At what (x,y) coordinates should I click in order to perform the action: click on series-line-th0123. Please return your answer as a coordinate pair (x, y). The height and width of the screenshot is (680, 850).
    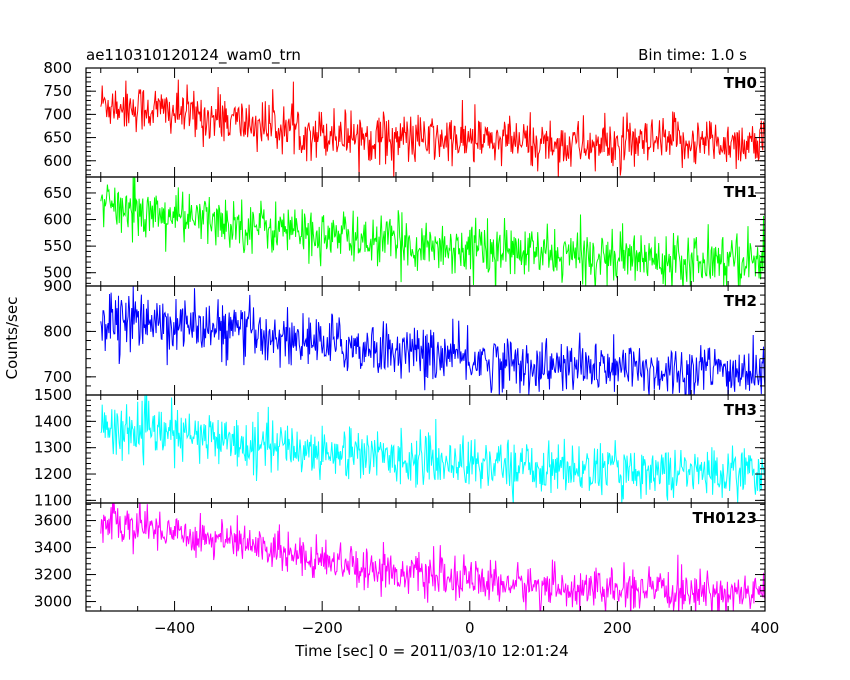
    Looking at the image, I should click on (432, 557).